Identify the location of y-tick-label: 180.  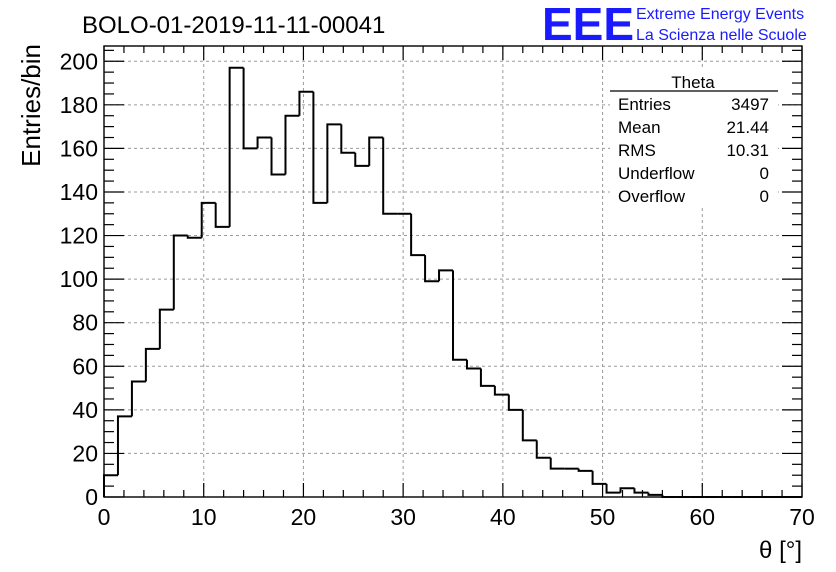
(79, 105).